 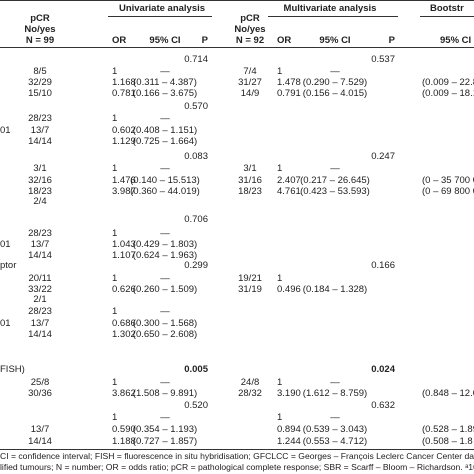 What do you see at coordinates (40, 180) in the screenshot?
I see `cell: 32/16` at bounding box center [40, 180].